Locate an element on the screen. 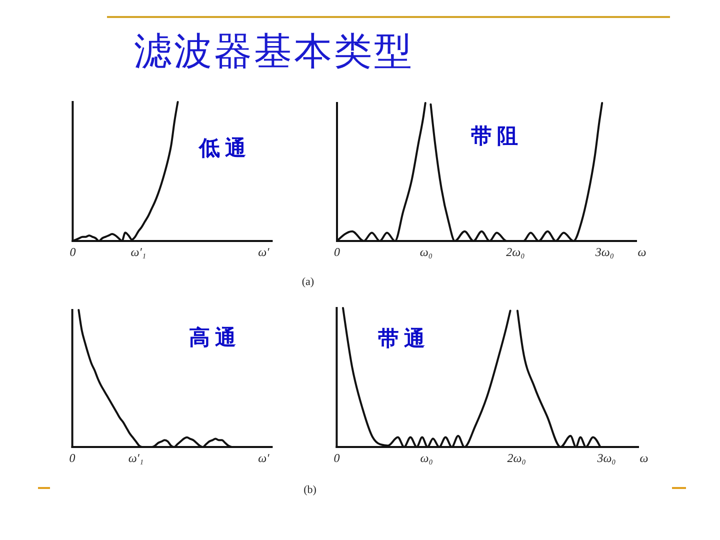 The width and height of the screenshot is (720, 540). text: (b) is located at coordinates (310, 490).